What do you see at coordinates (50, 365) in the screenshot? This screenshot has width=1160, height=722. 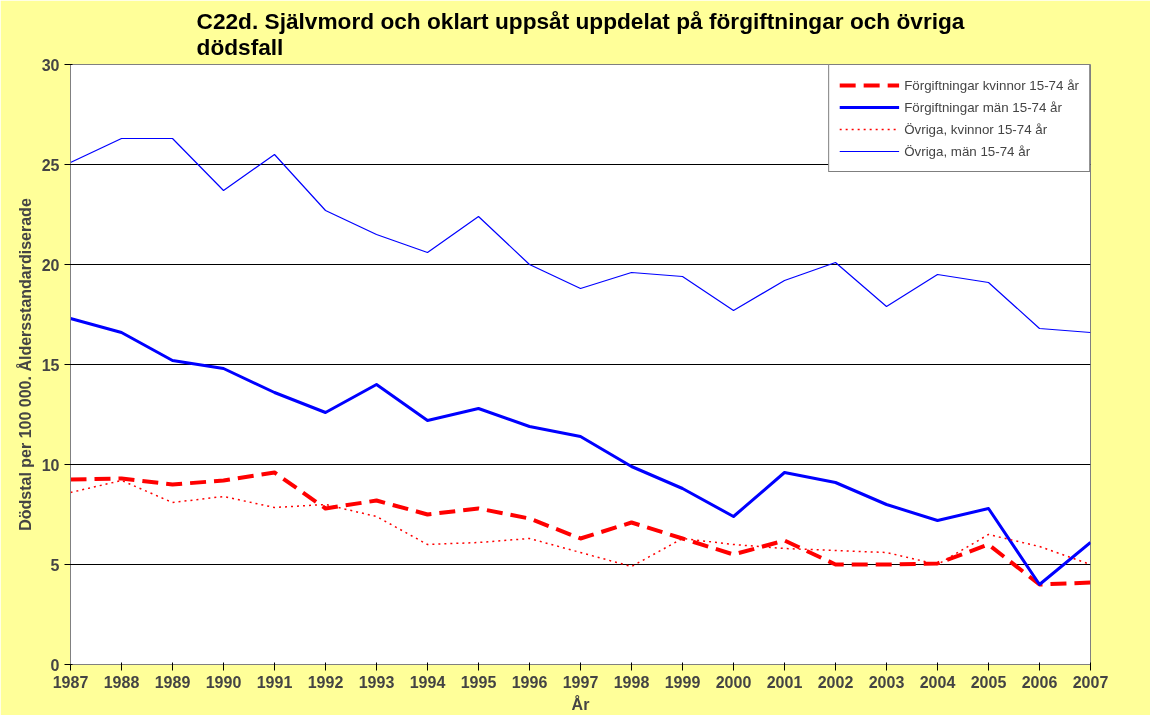 I see `y-tick-label: 15` at bounding box center [50, 365].